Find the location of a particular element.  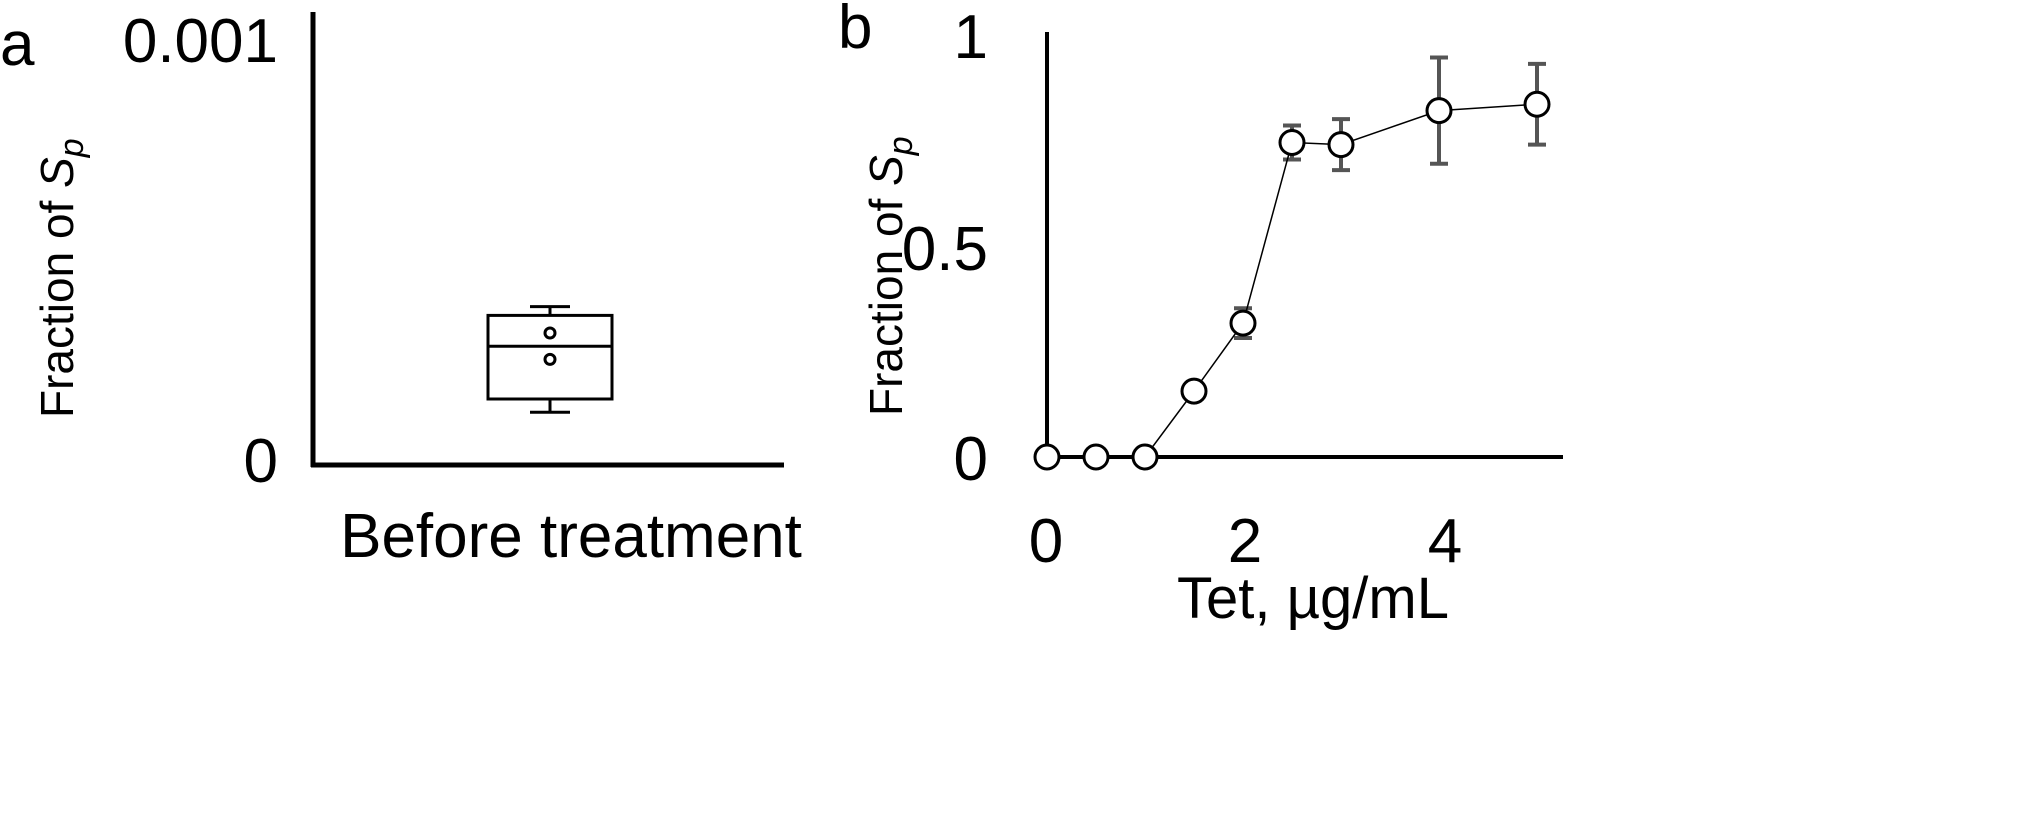

box-iqr is located at coordinates (550, 357).